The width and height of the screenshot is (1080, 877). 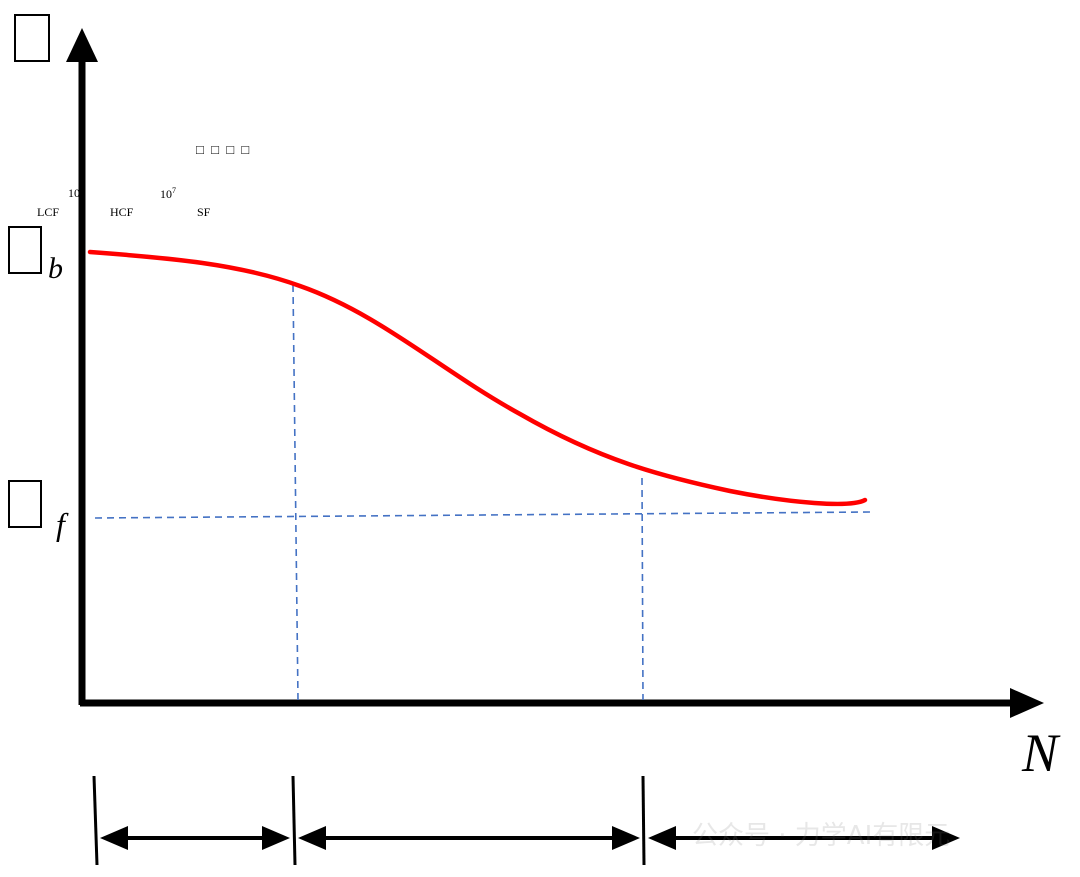 I want to click on hcf-label: HCF, so click(x=122, y=212).